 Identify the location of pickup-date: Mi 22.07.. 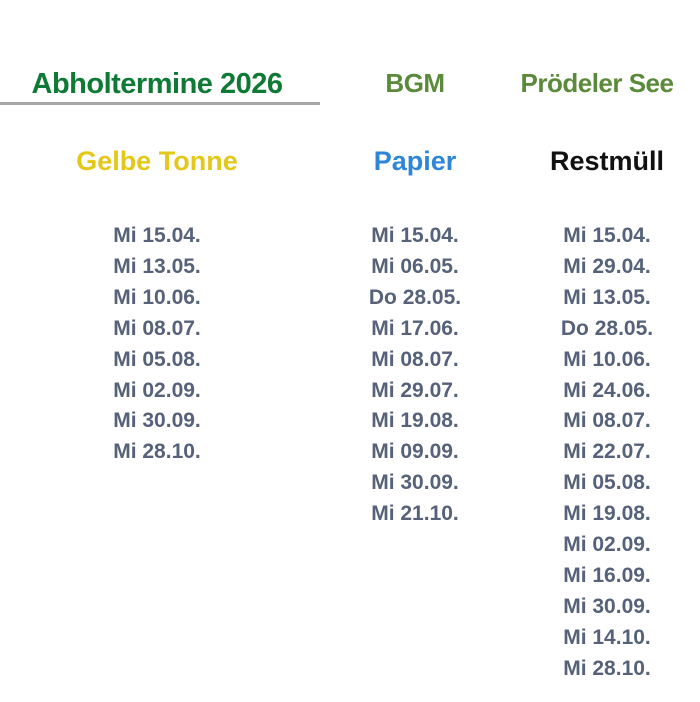
(607, 452).